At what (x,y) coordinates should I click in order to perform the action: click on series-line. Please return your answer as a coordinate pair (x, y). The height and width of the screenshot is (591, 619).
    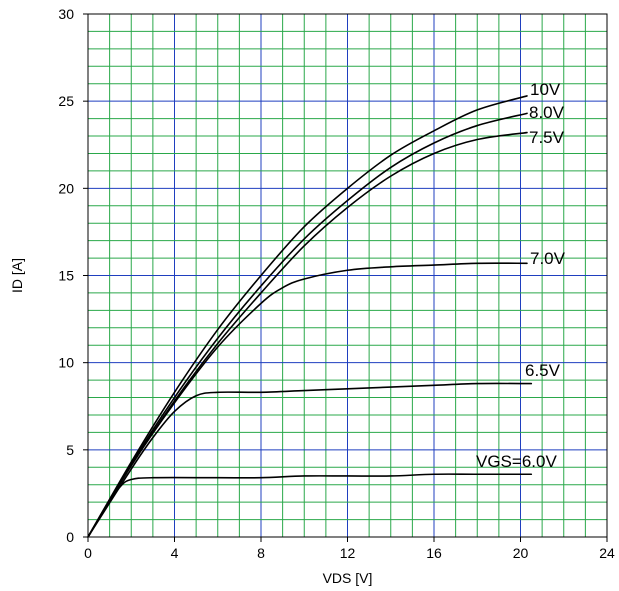
    Looking at the image, I should click on (310, 505).